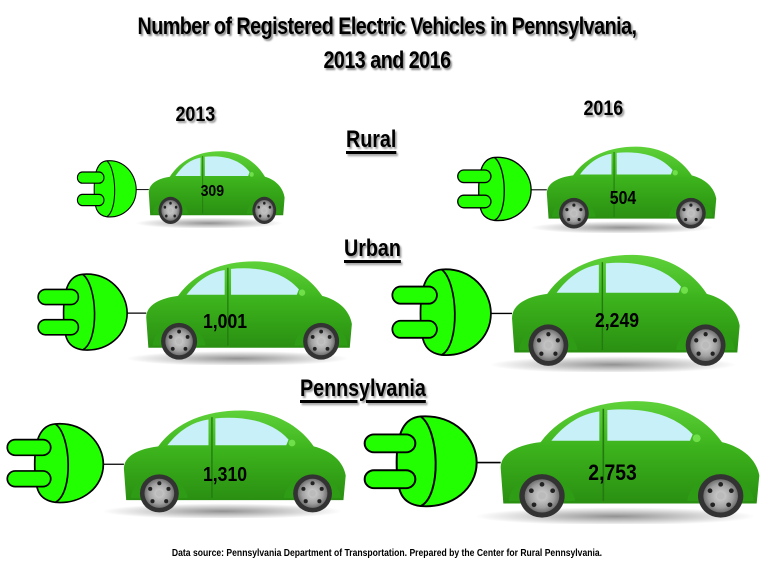  What do you see at coordinates (195, 311) in the screenshot?
I see `ev-car-icon-urban-2013` at bounding box center [195, 311].